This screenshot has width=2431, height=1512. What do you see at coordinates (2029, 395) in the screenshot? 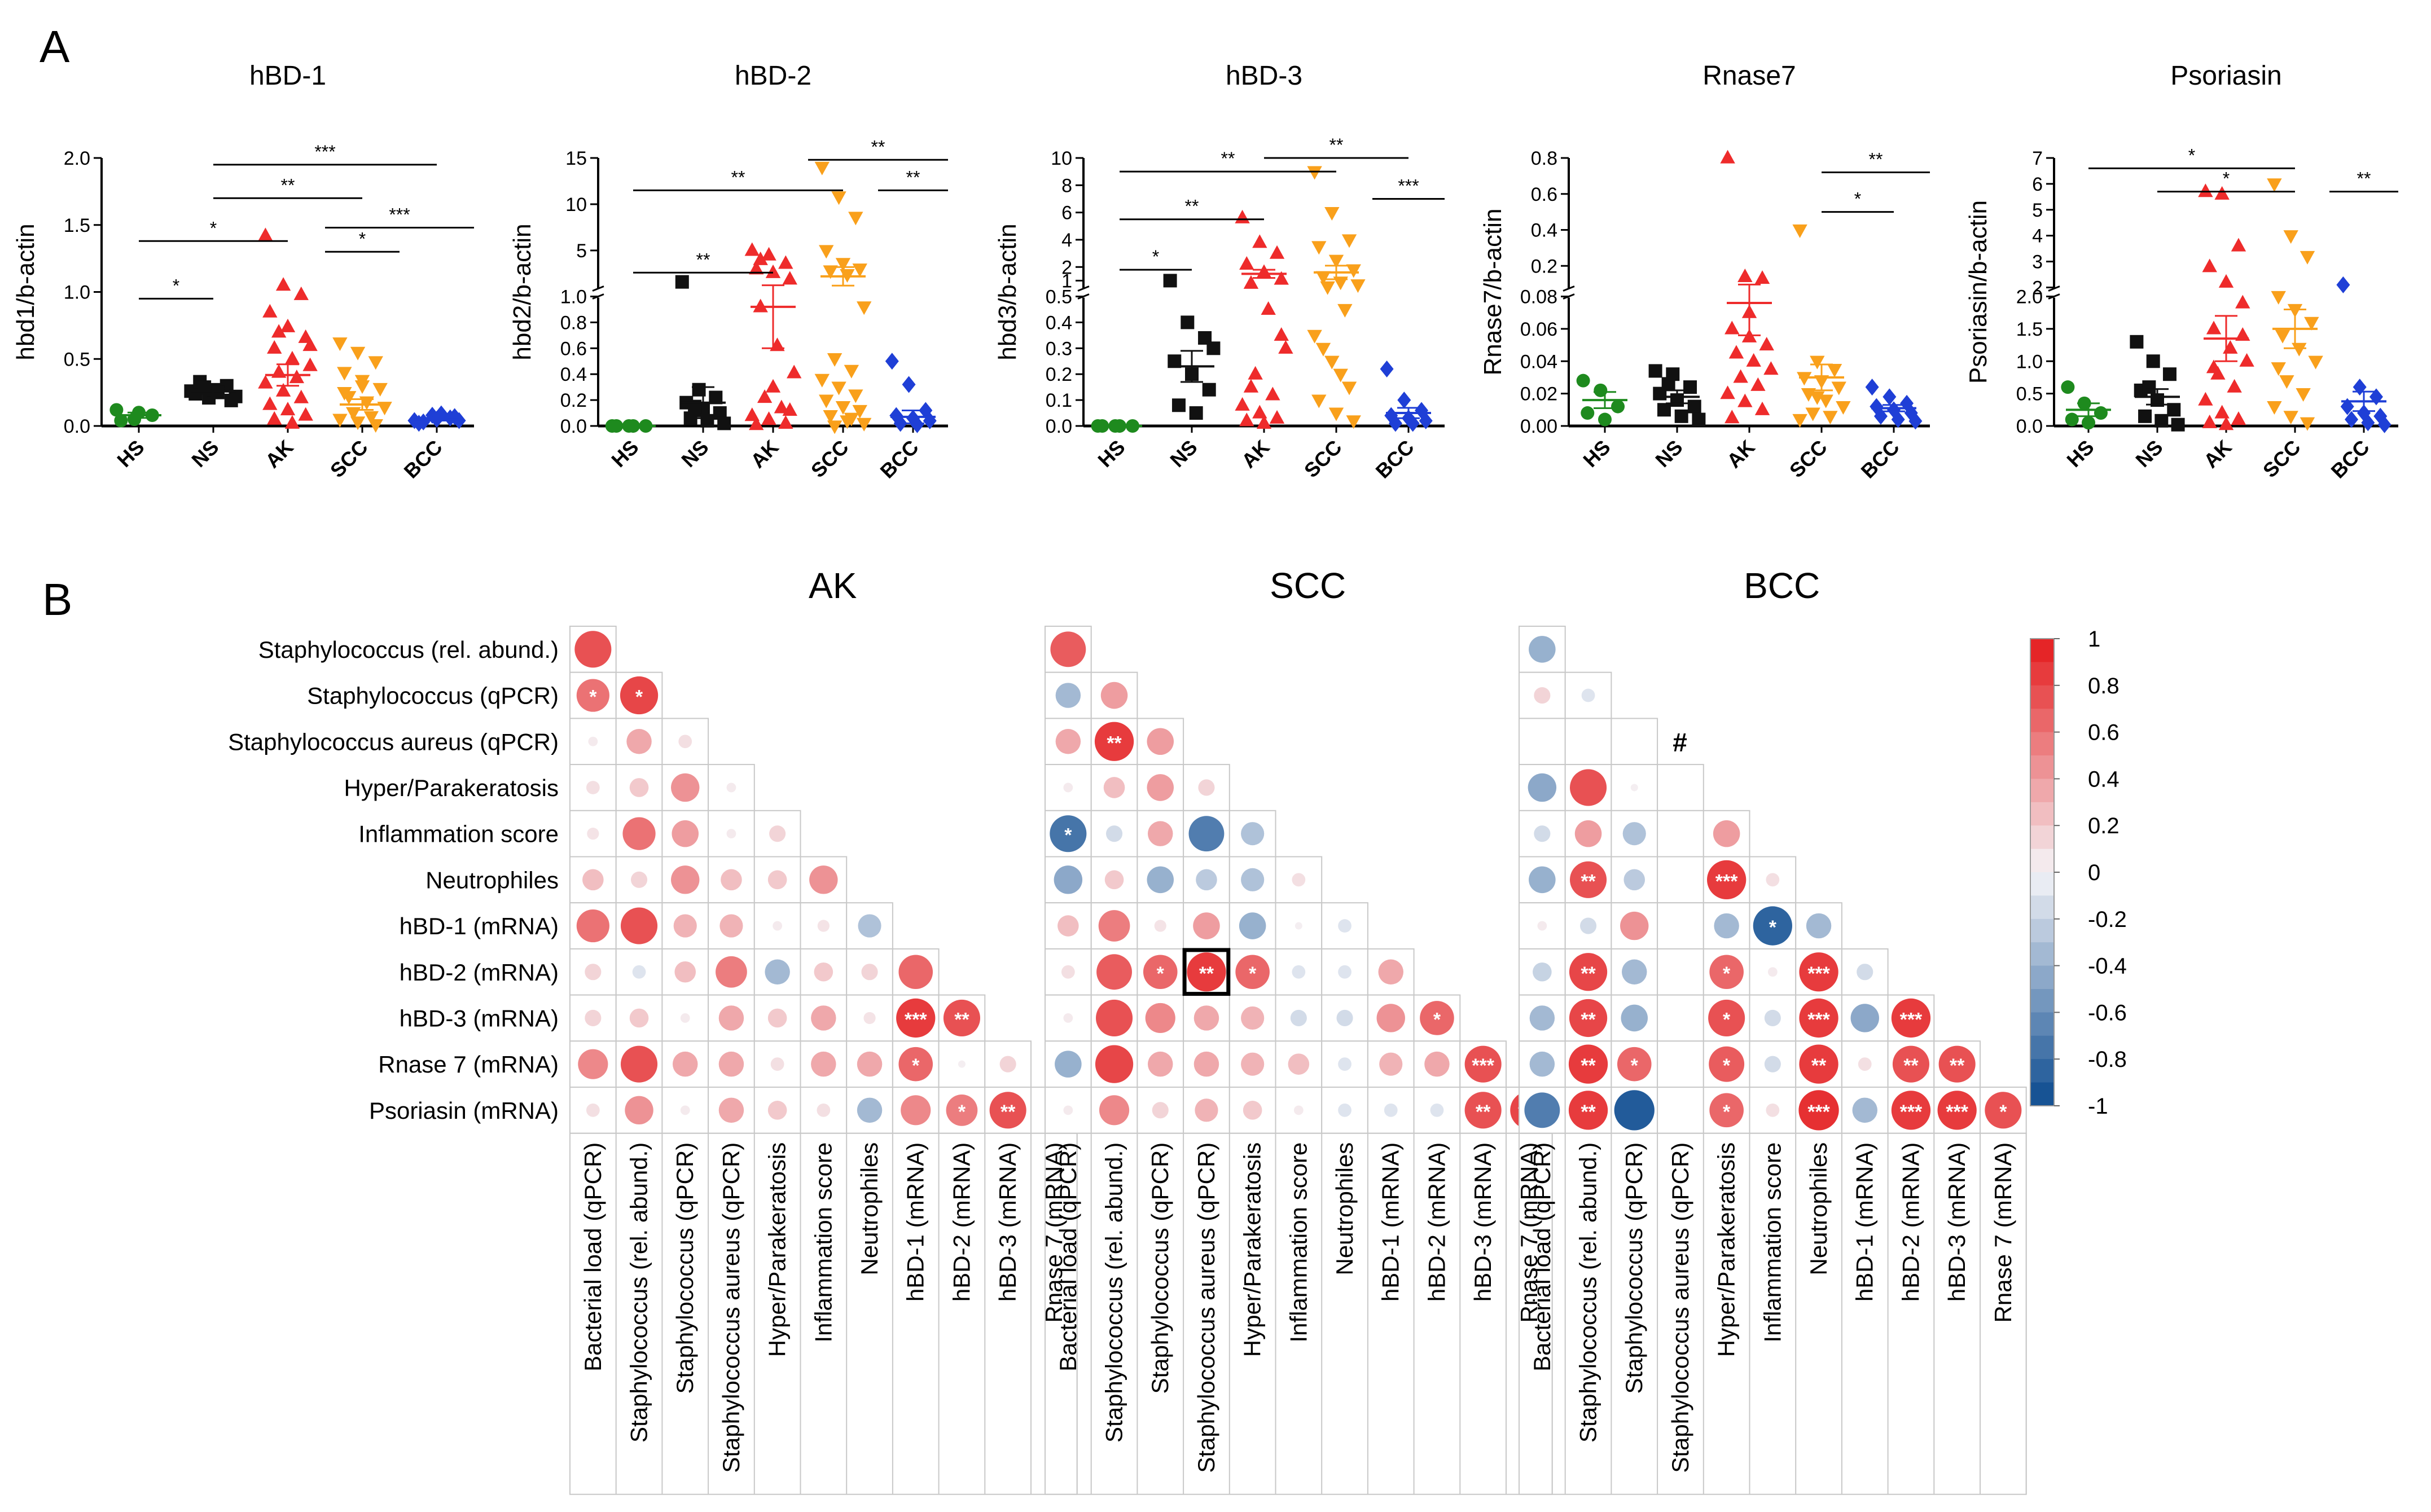
I see `y-tick-label: 0.5` at bounding box center [2029, 395].